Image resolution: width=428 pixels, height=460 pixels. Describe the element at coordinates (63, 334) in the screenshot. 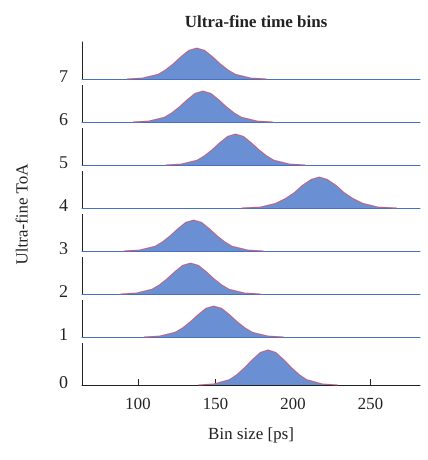

I see `y-axis-title: 1` at that location.